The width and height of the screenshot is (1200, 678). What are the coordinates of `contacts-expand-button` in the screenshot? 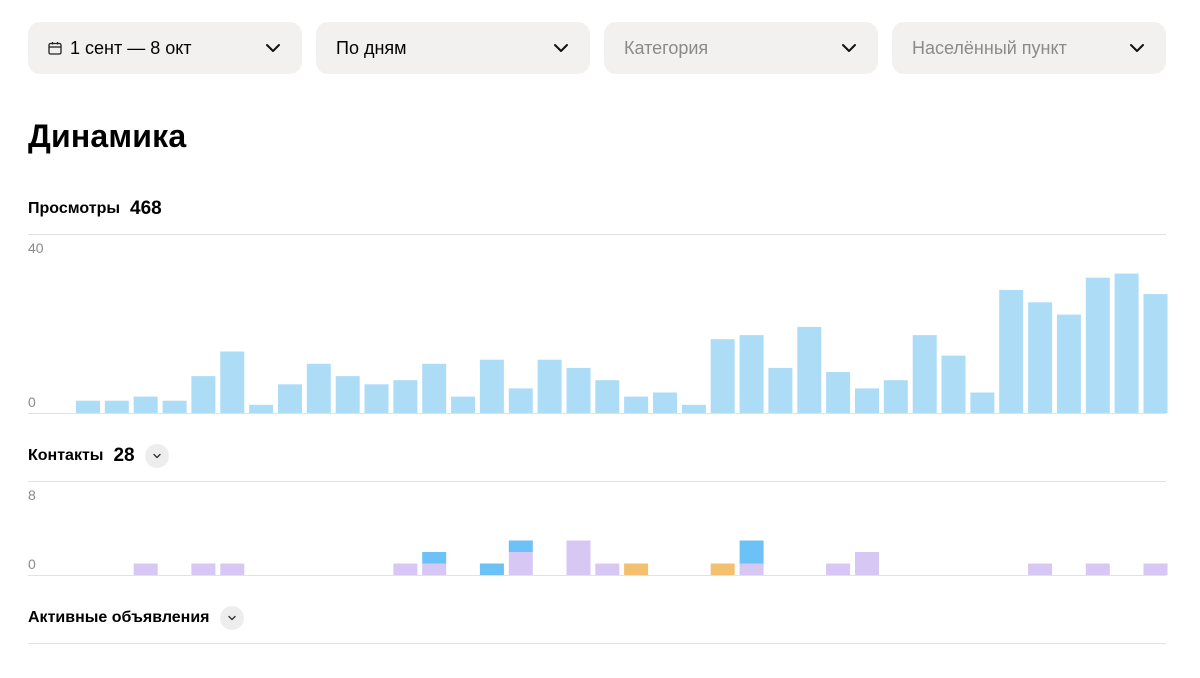 It's located at (156, 456).